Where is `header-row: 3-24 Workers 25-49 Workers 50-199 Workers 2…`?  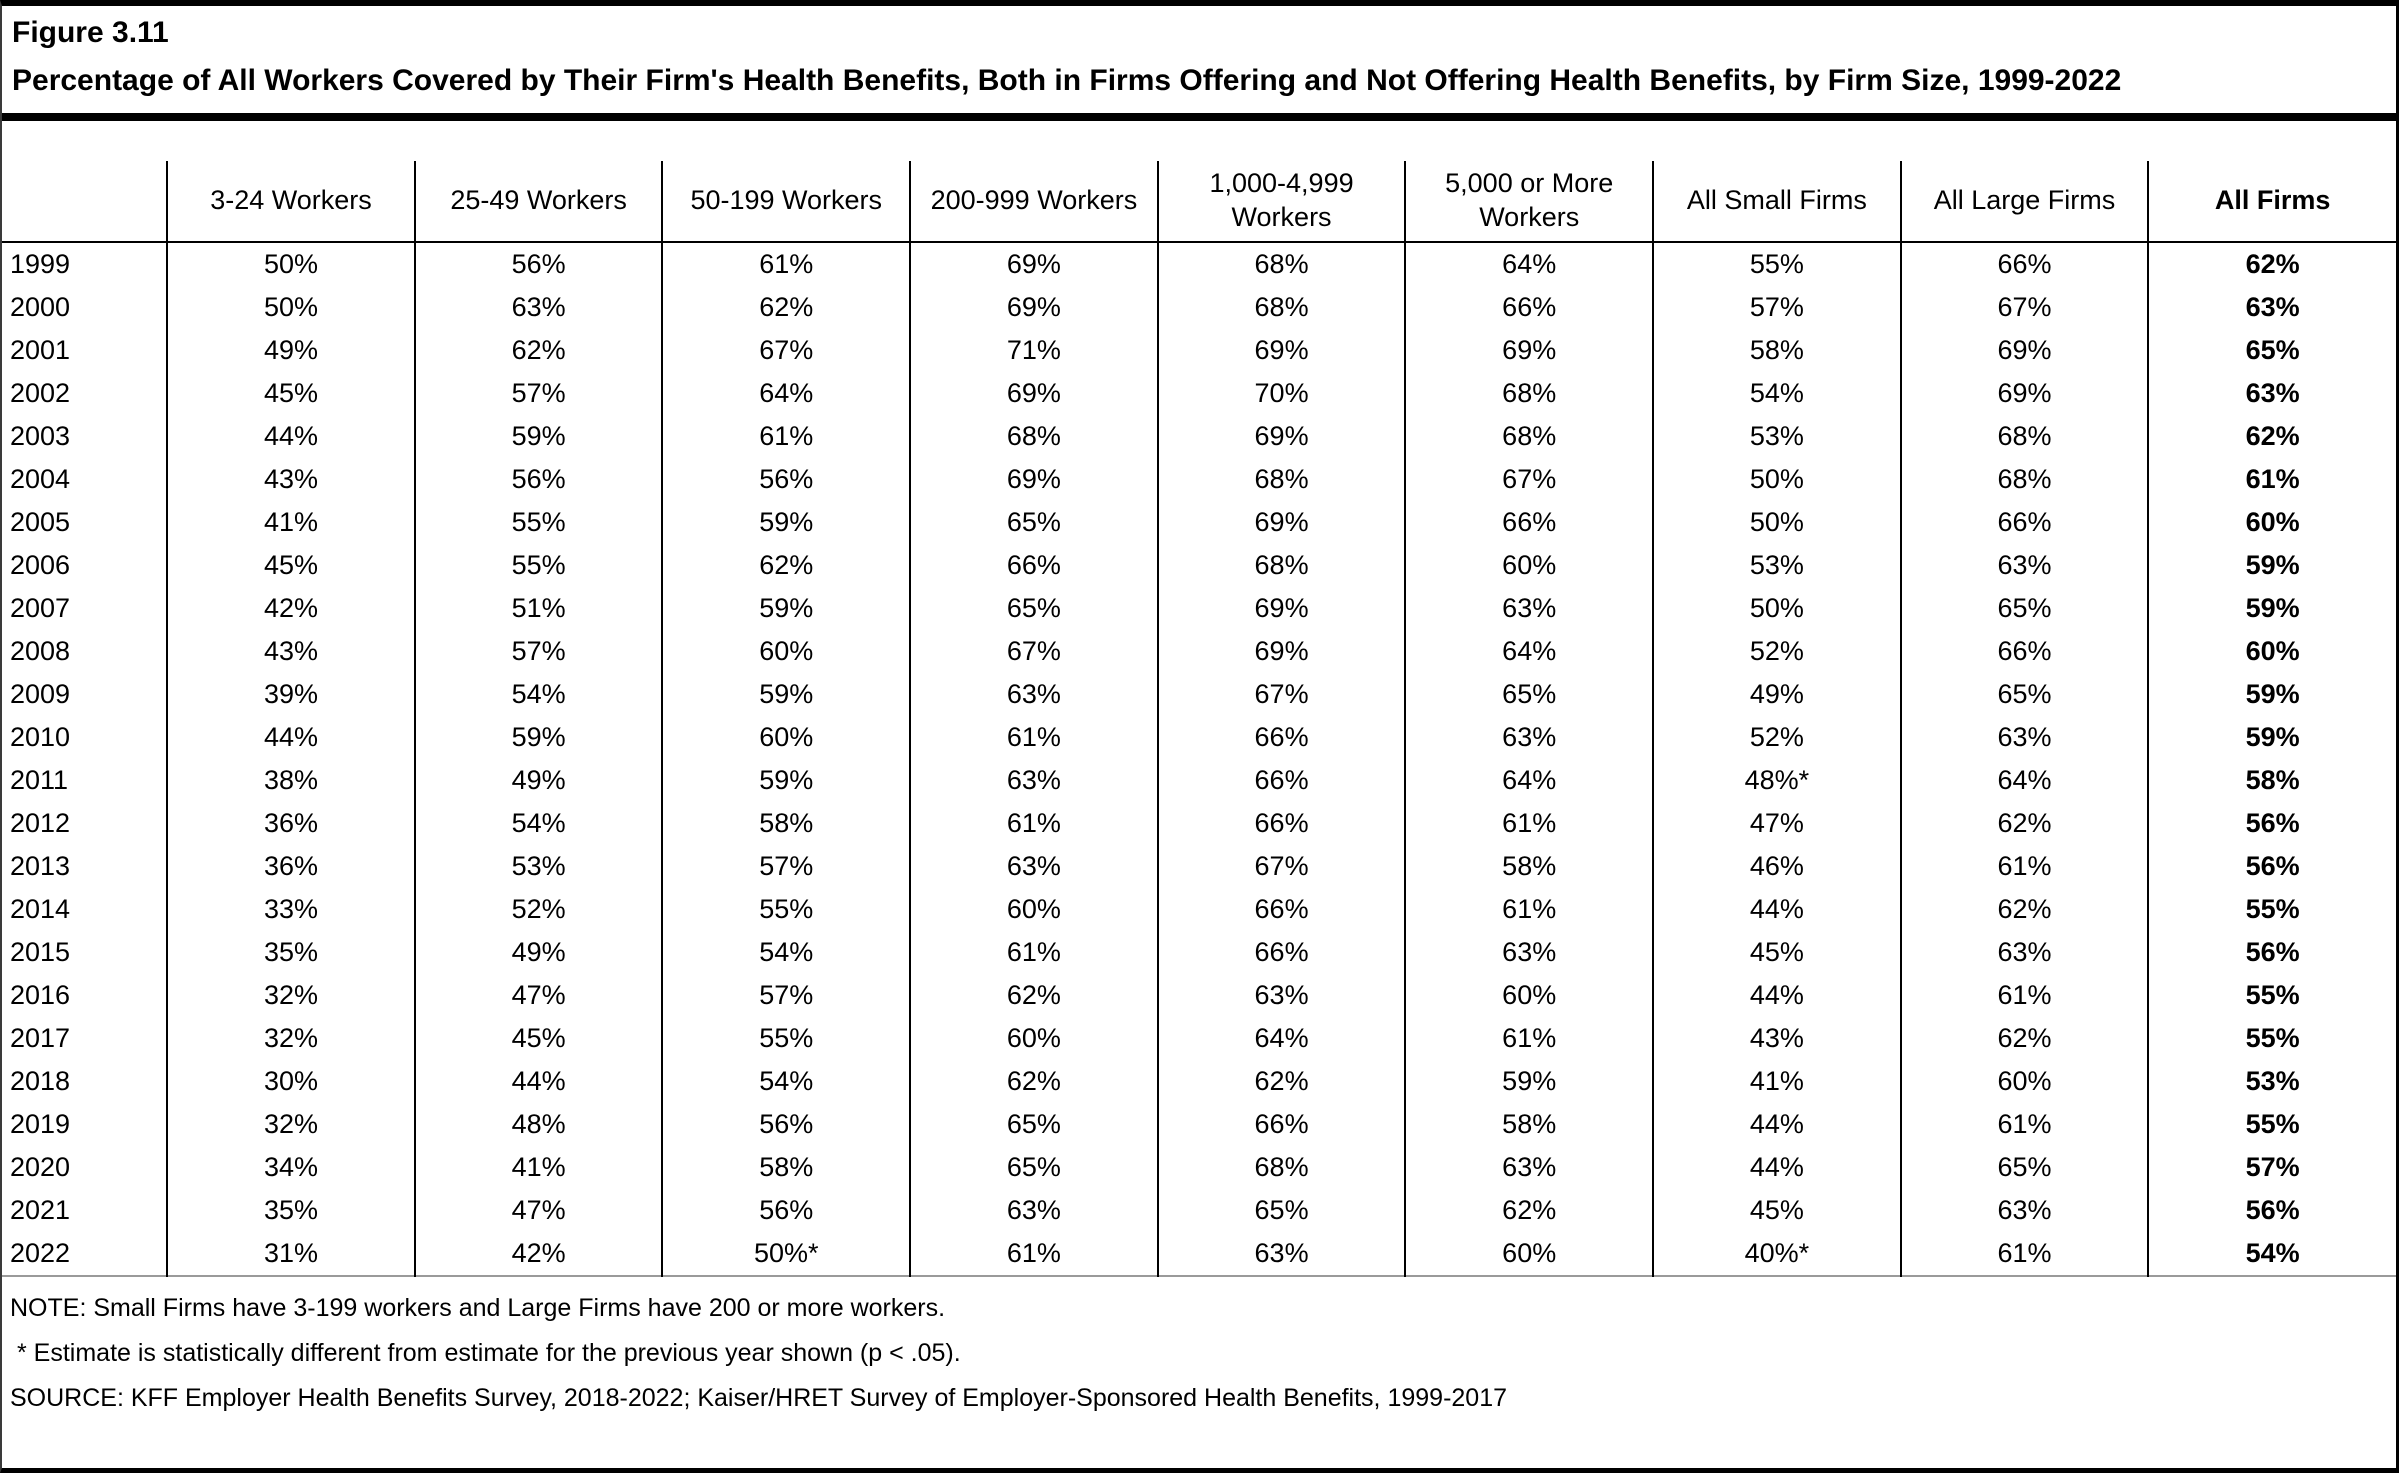 header-row: 3-24 Workers 25-49 Workers 50-199 Workers 2… is located at coordinates (1199, 201).